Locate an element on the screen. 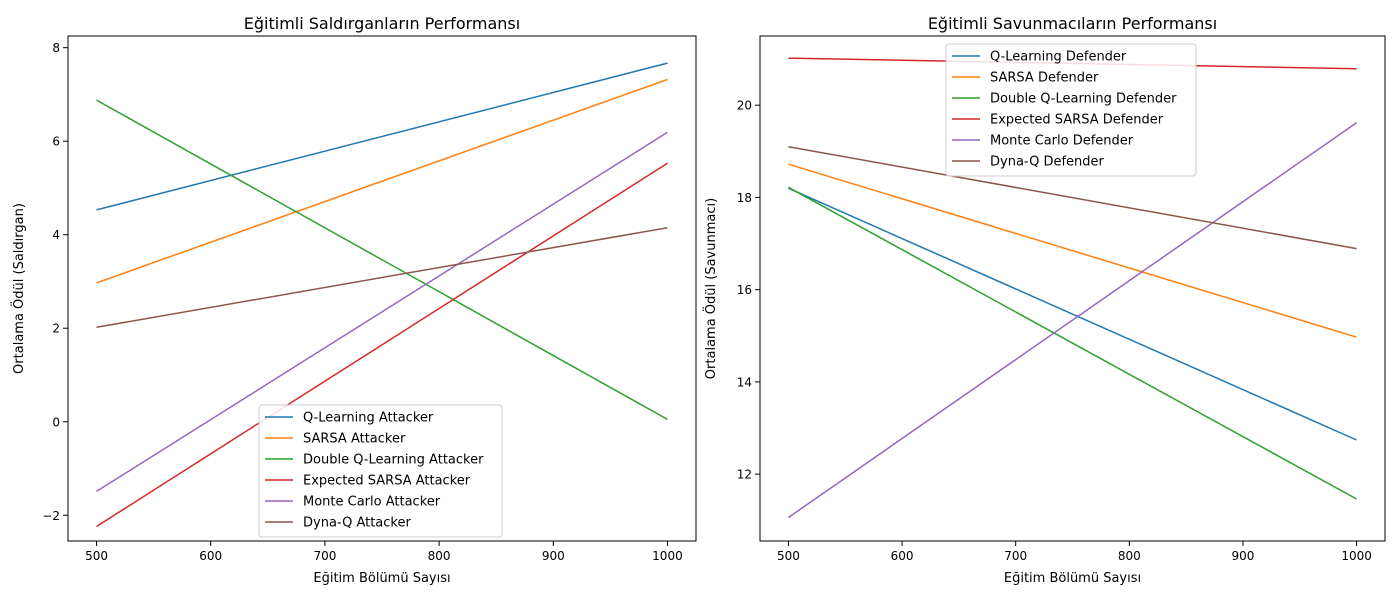 This screenshot has width=1400, height=600. legend-entry: SARSA Defender is located at coordinates (1044, 78).